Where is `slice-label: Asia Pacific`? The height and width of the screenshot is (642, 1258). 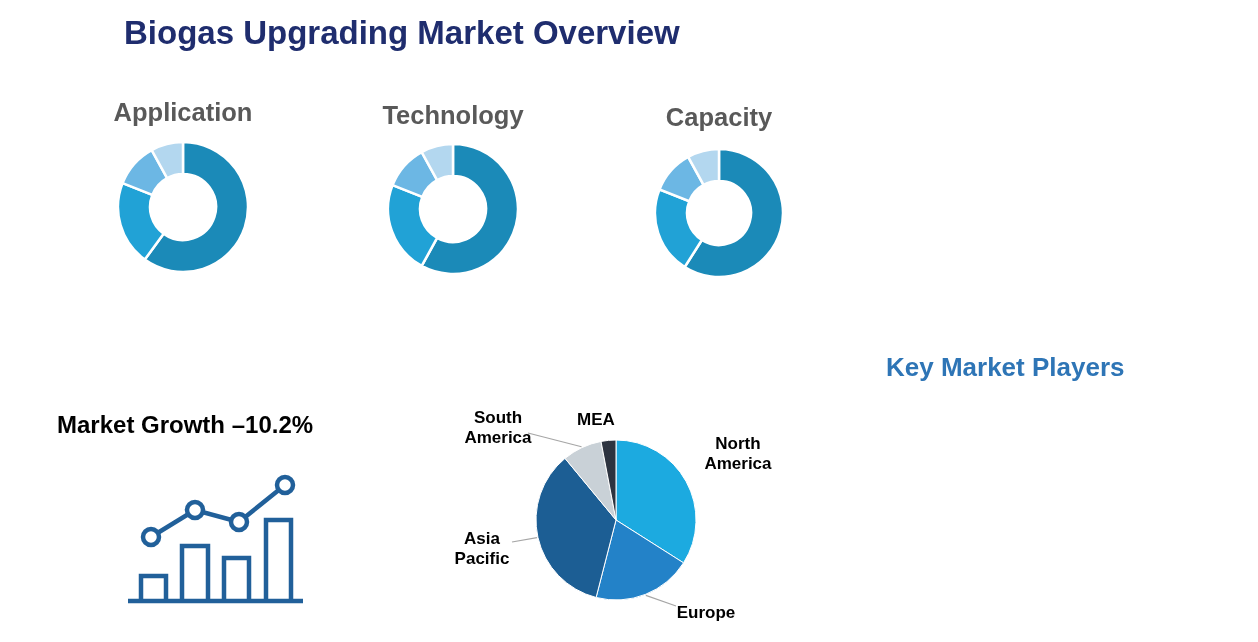 slice-label: Asia Pacific is located at coordinates (482, 548).